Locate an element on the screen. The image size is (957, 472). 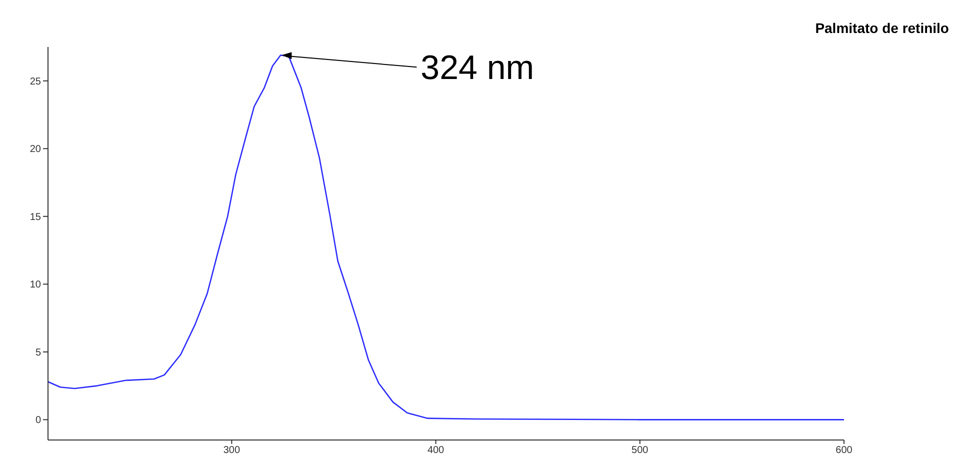
x-tick-label: 400 is located at coordinates (436, 450).